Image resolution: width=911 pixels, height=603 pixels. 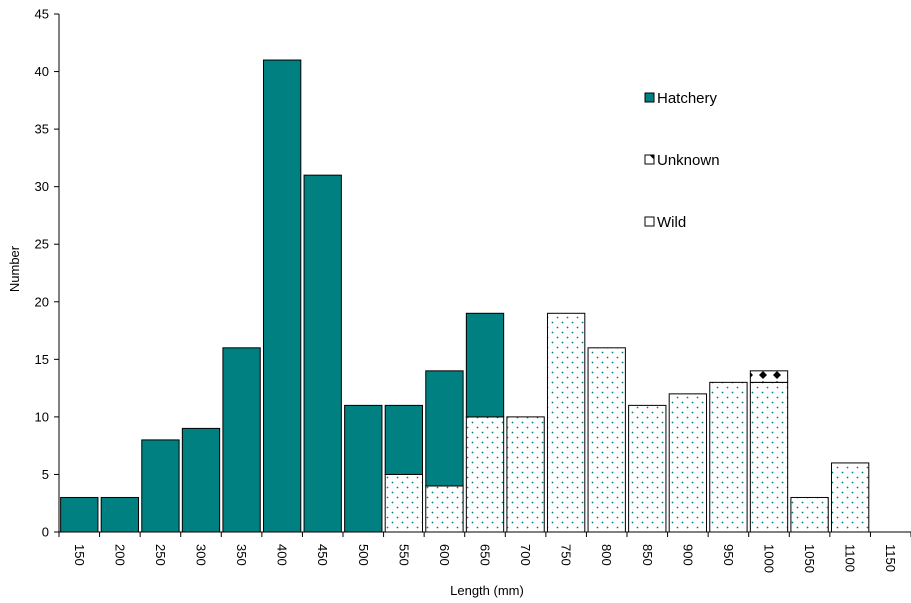 I want to click on x-axis-title: Length (mm), so click(x=487, y=590).